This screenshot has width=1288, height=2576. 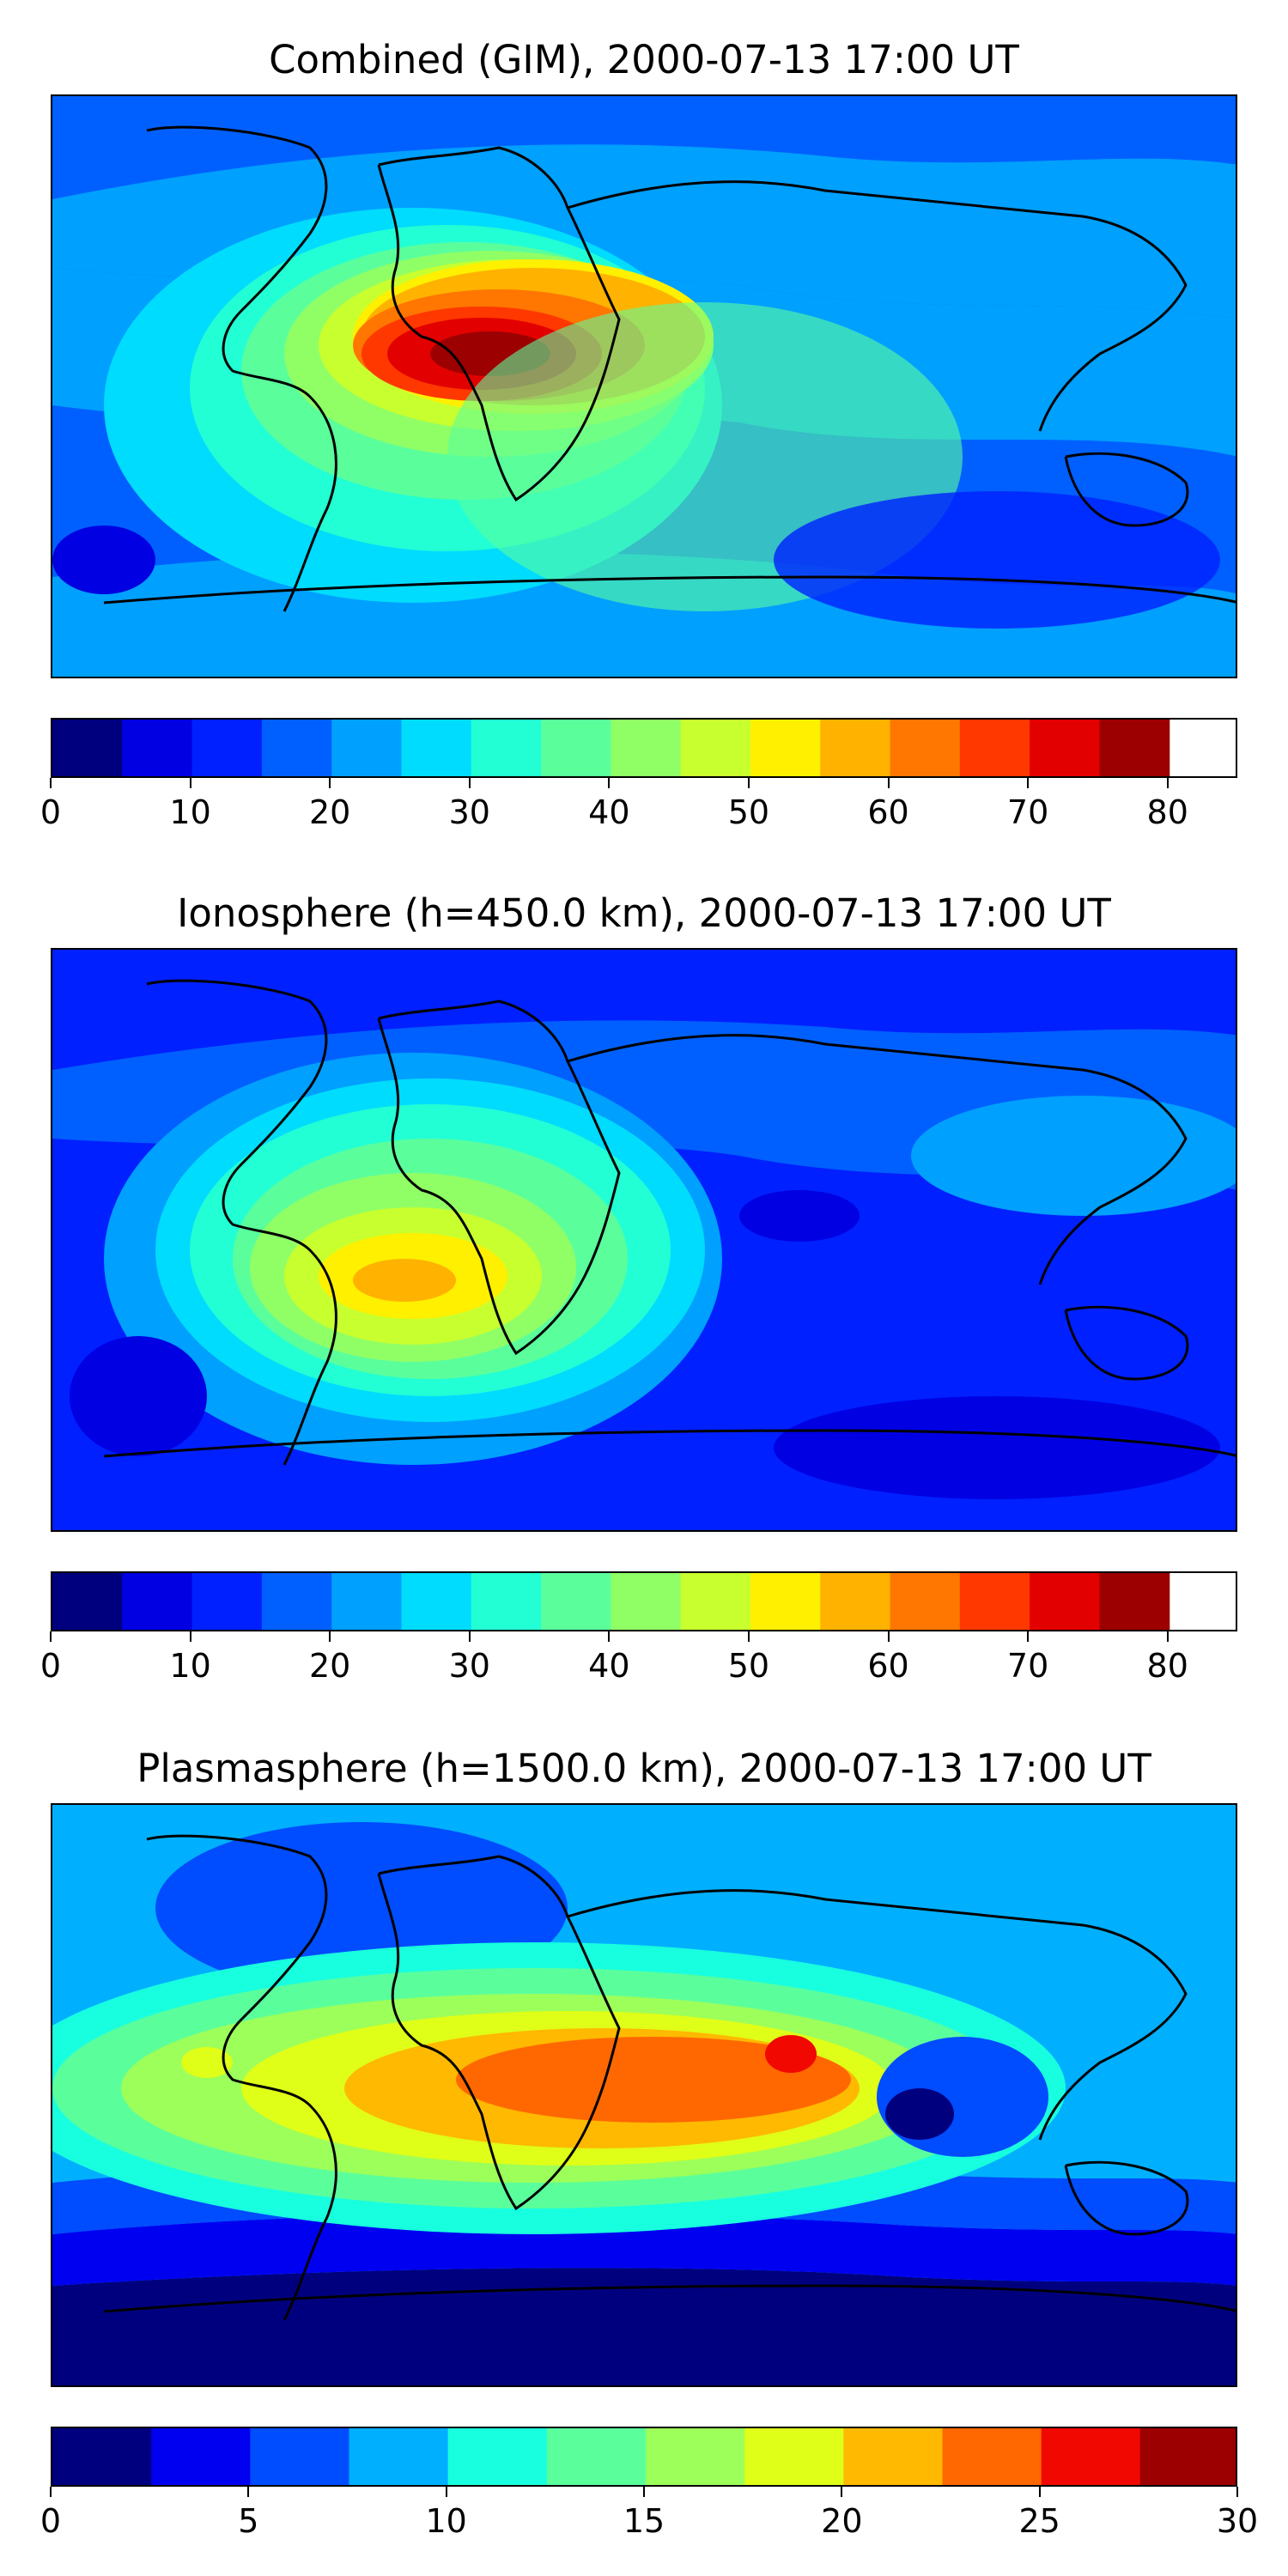 What do you see at coordinates (1167, 812) in the screenshot?
I see `colorbar-tick-label: 80` at bounding box center [1167, 812].